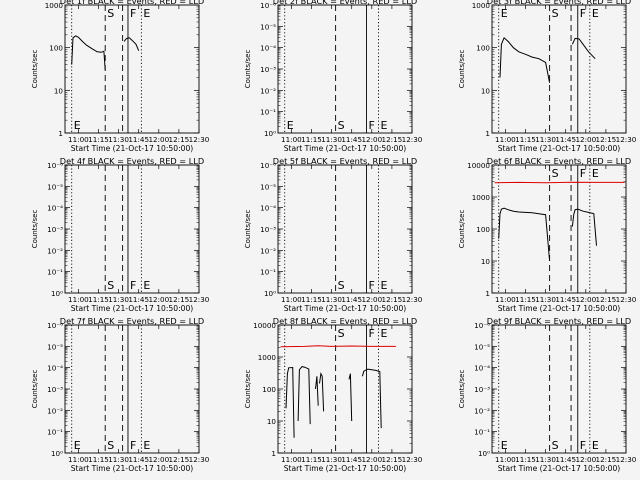 The width and height of the screenshot is (640, 480). Describe the element at coordinates (478, 165) in the screenshot. I see `y-tick-label: 10000` at that location.